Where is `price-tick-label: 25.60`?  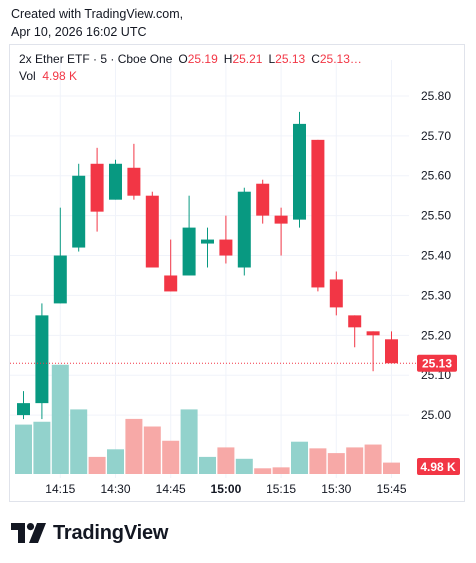
price-tick-label: 25.60 is located at coordinates (436, 176).